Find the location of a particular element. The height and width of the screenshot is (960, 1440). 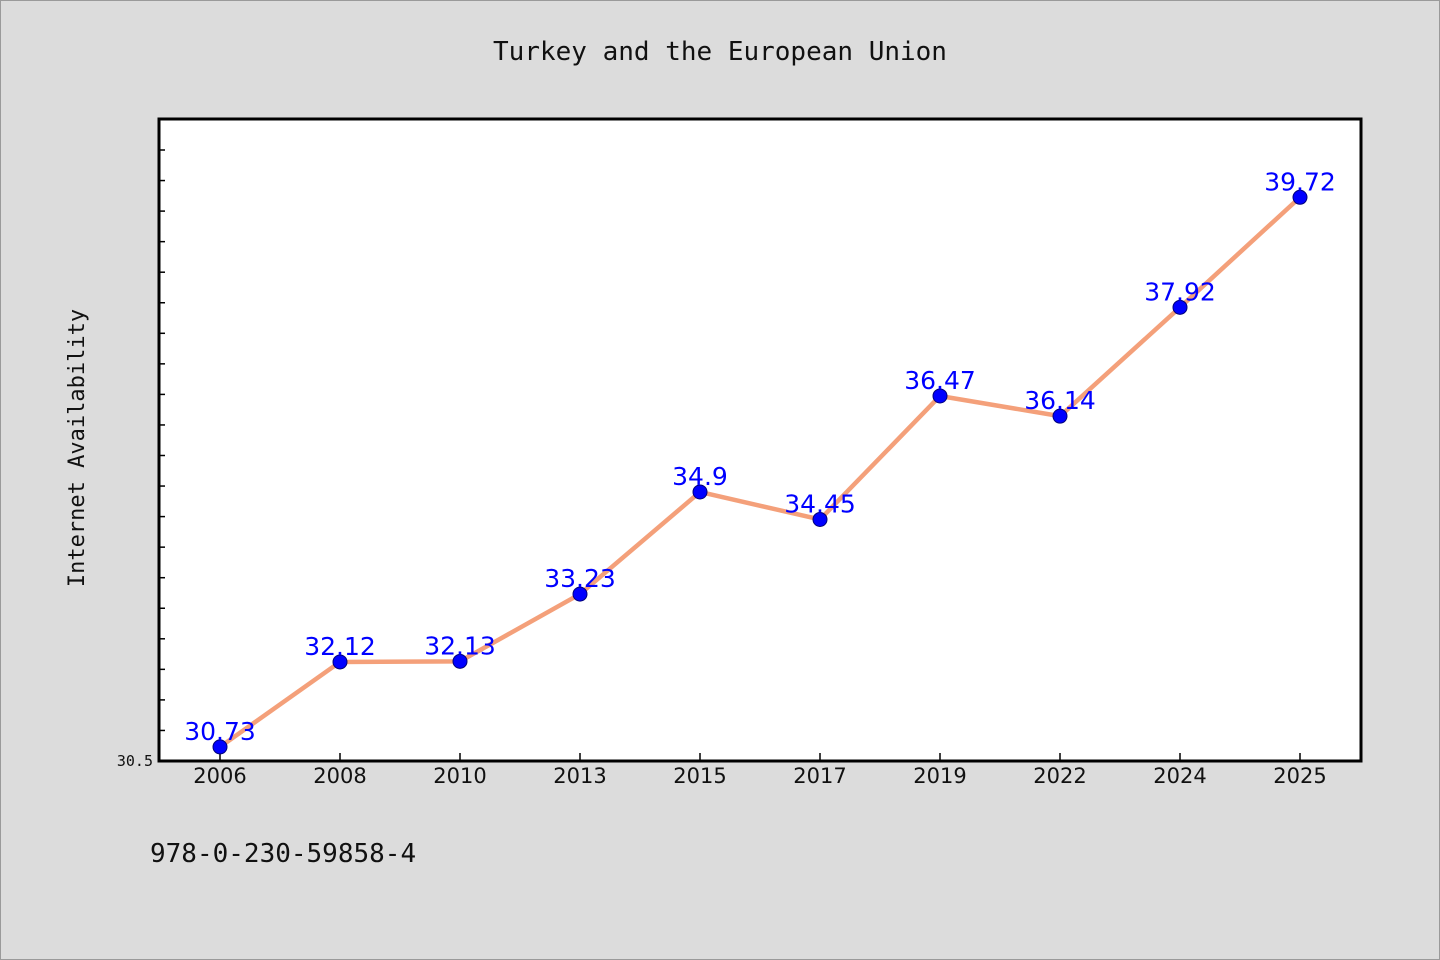

y-tick-label: 30.5 is located at coordinates (135, 761).